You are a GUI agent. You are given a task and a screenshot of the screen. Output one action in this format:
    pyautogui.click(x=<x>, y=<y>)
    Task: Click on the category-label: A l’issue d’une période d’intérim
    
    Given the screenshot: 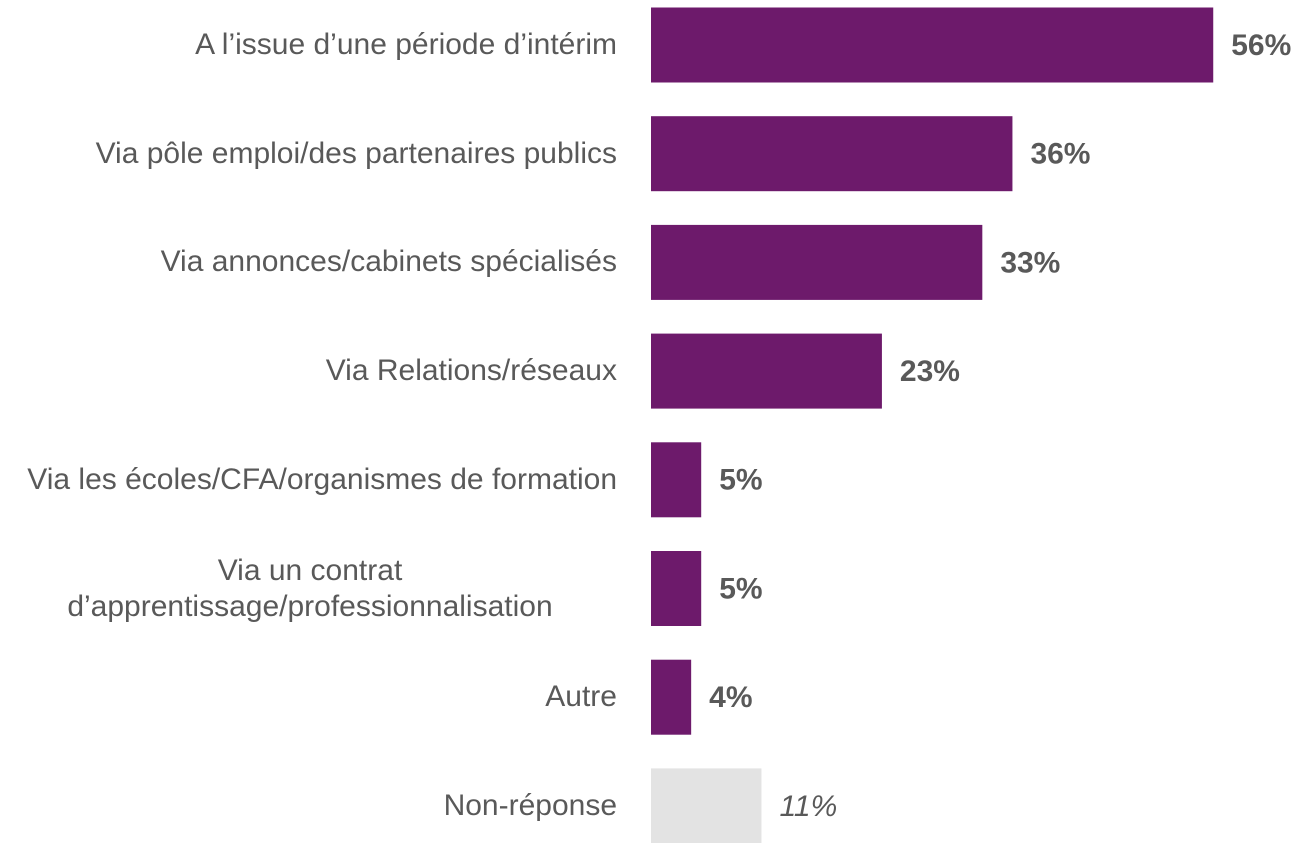 What is the action you would take?
    pyautogui.click(x=406, y=44)
    